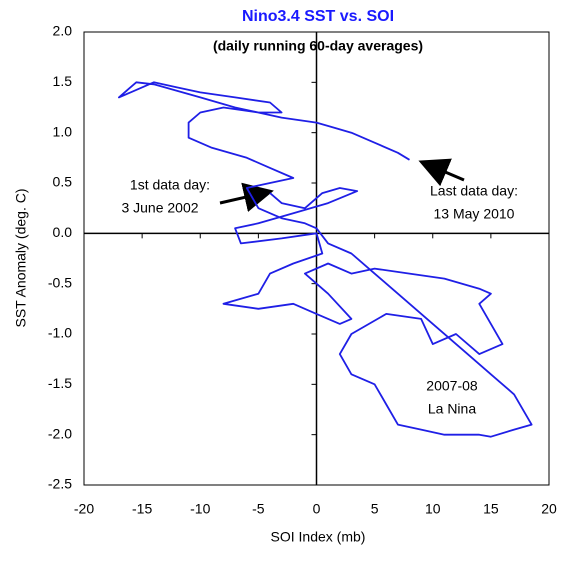 Image resolution: width=576 pixels, height=576 pixels. What do you see at coordinates (63, 131) in the screenshot?
I see `y-tick-label: 1.0` at bounding box center [63, 131].